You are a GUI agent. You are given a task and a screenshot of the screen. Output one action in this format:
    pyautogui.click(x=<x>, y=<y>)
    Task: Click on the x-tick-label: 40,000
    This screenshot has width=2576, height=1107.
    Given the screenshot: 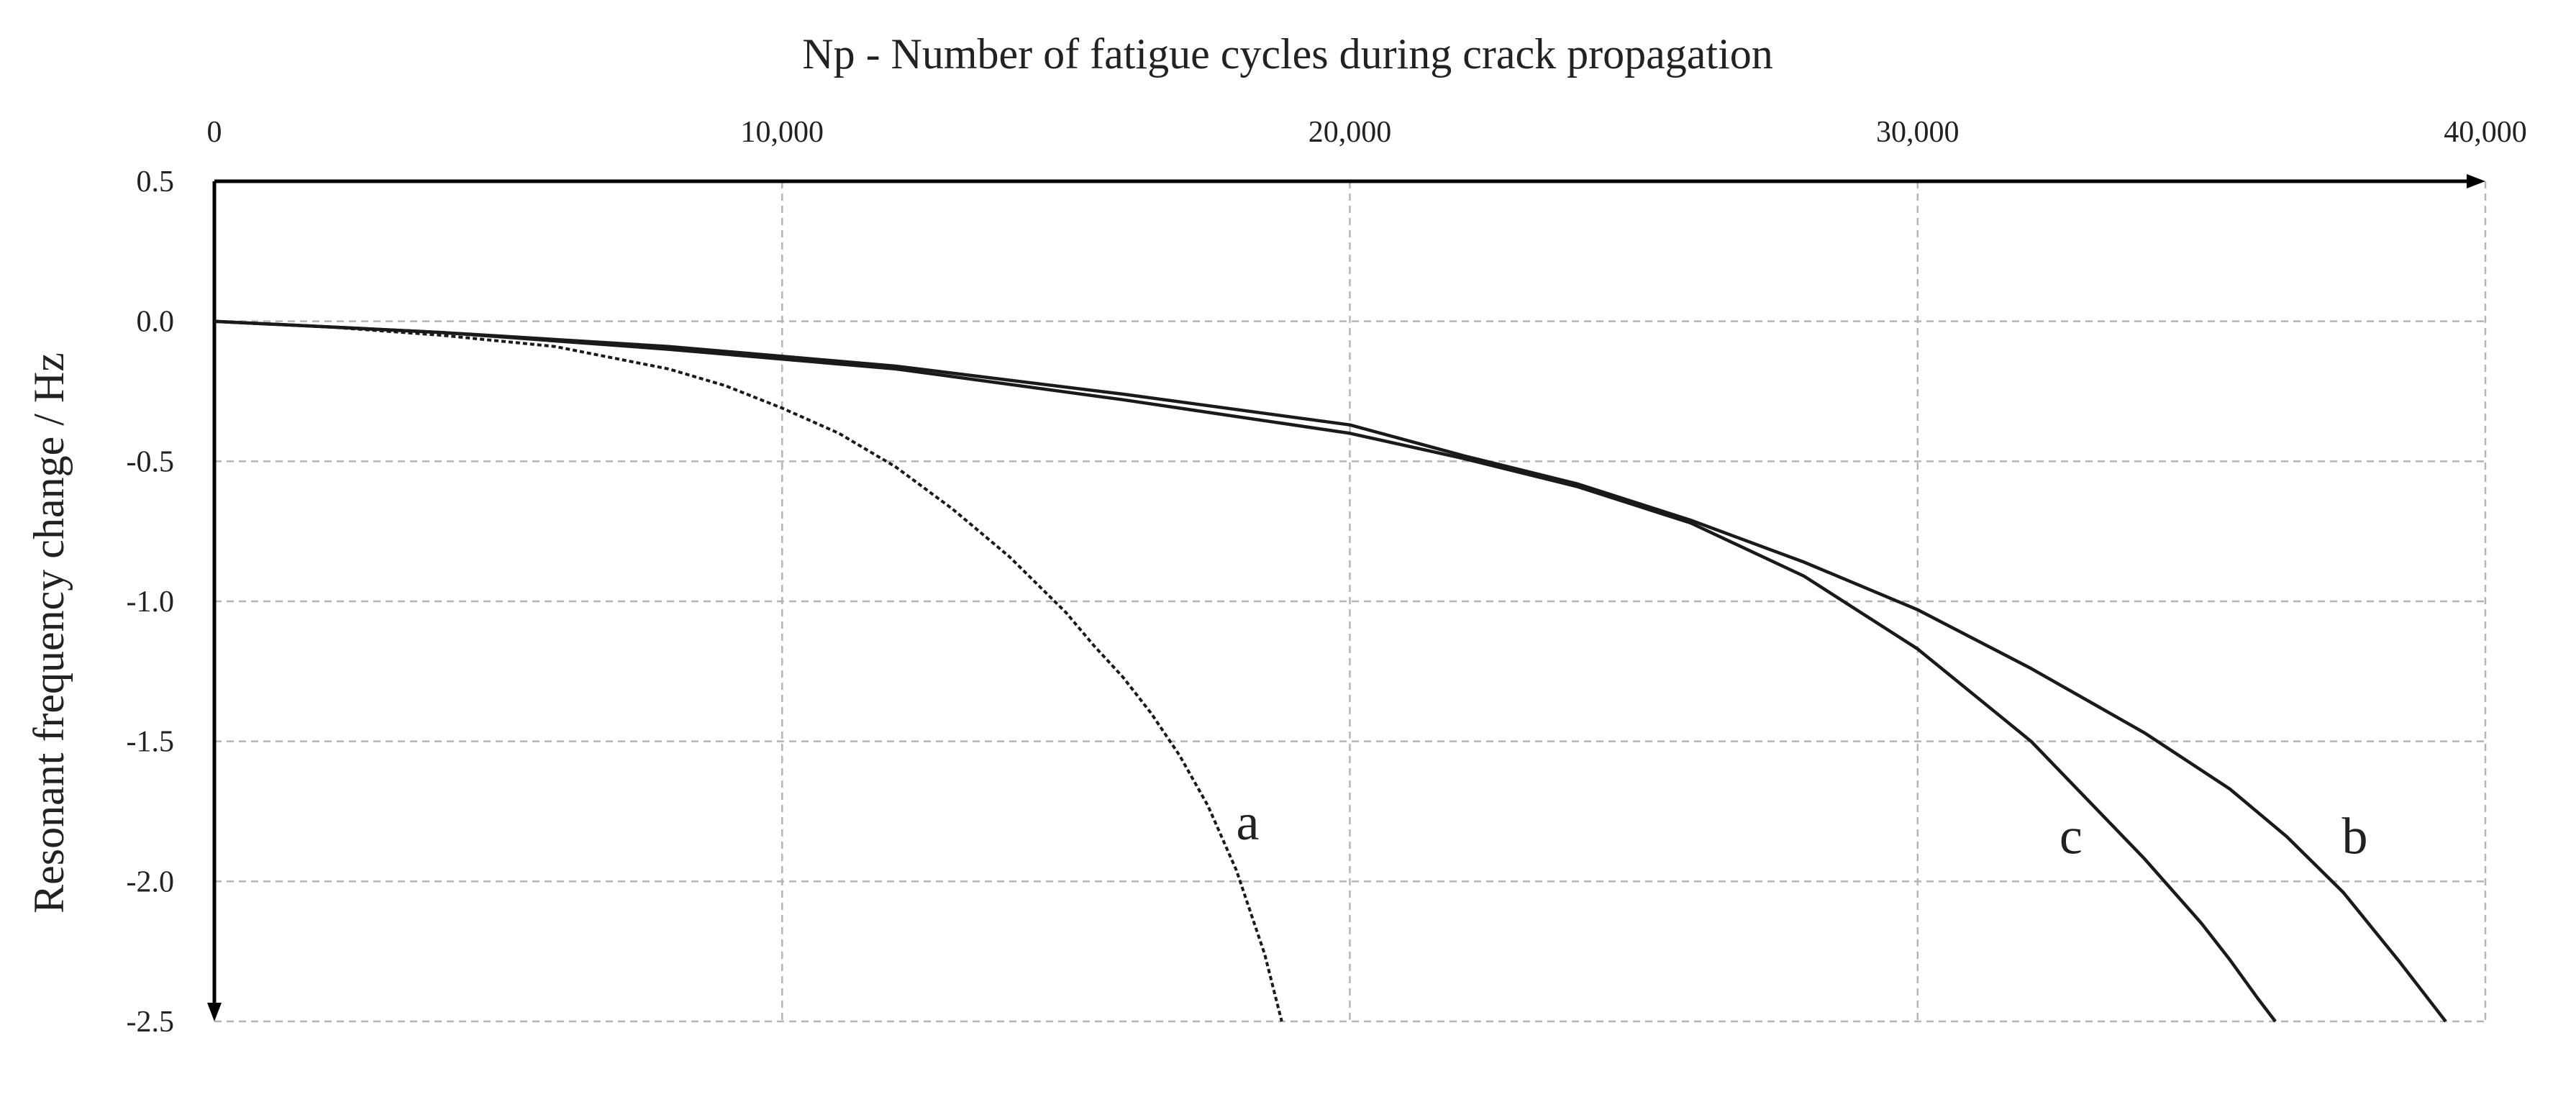 What is the action you would take?
    pyautogui.click(x=2485, y=132)
    